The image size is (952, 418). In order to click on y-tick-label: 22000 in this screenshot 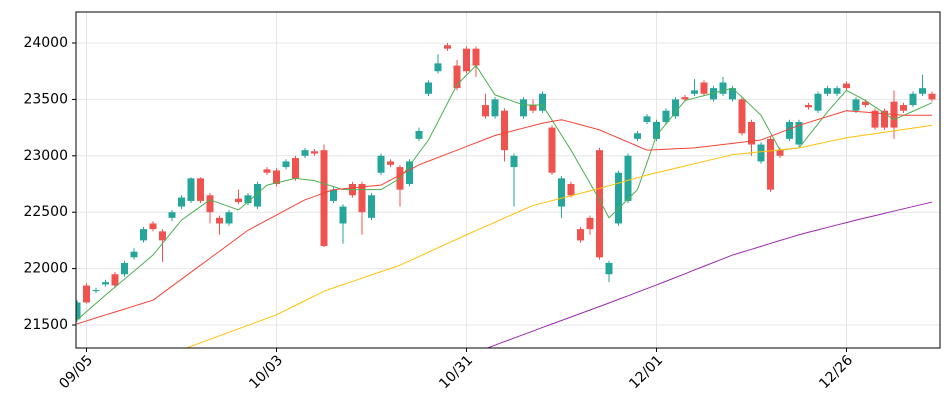, I will do `click(45, 269)`.